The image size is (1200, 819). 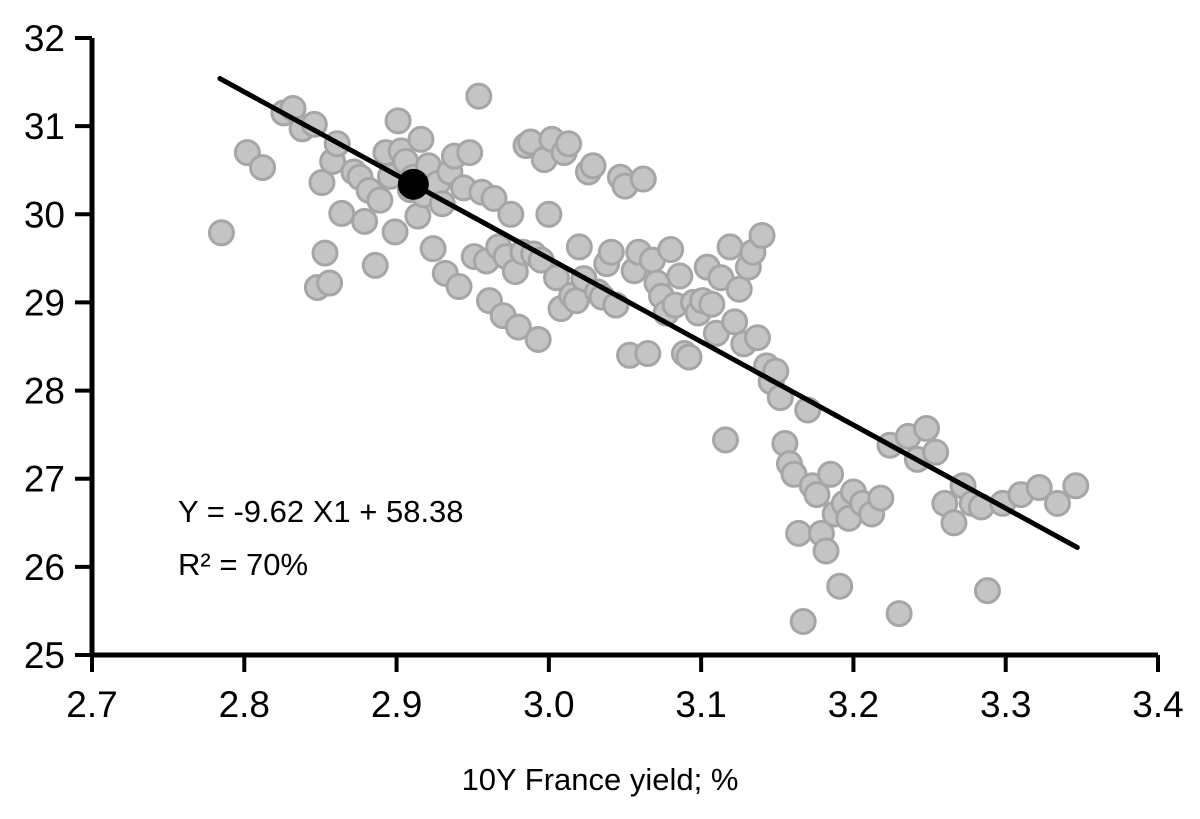 What do you see at coordinates (853, 704) in the screenshot?
I see `x-tick-label: 3.2` at bounding box center [853, 704].